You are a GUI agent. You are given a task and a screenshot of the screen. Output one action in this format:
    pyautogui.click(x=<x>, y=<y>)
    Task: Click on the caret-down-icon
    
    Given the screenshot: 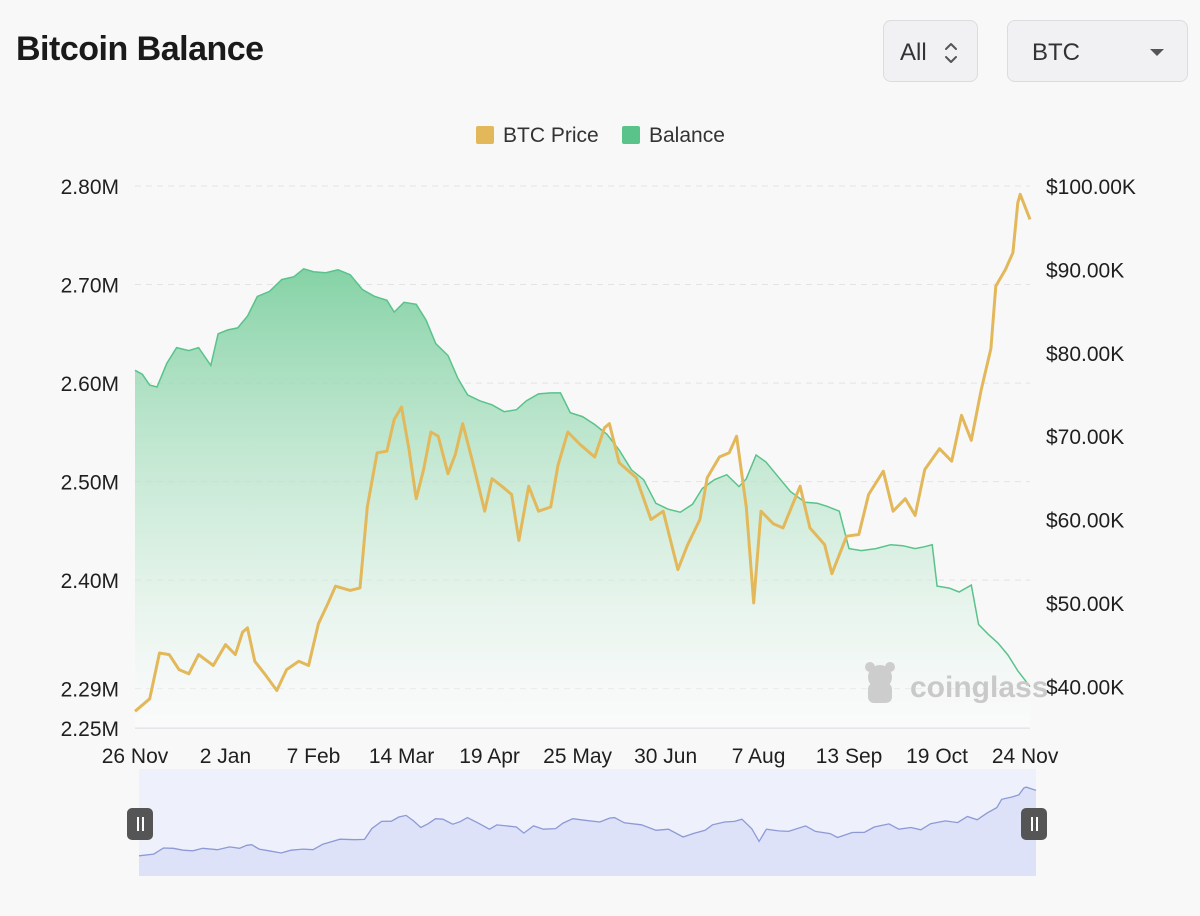 What is the action you would take?
    pyautogui.click(x=1157, y=52)
    